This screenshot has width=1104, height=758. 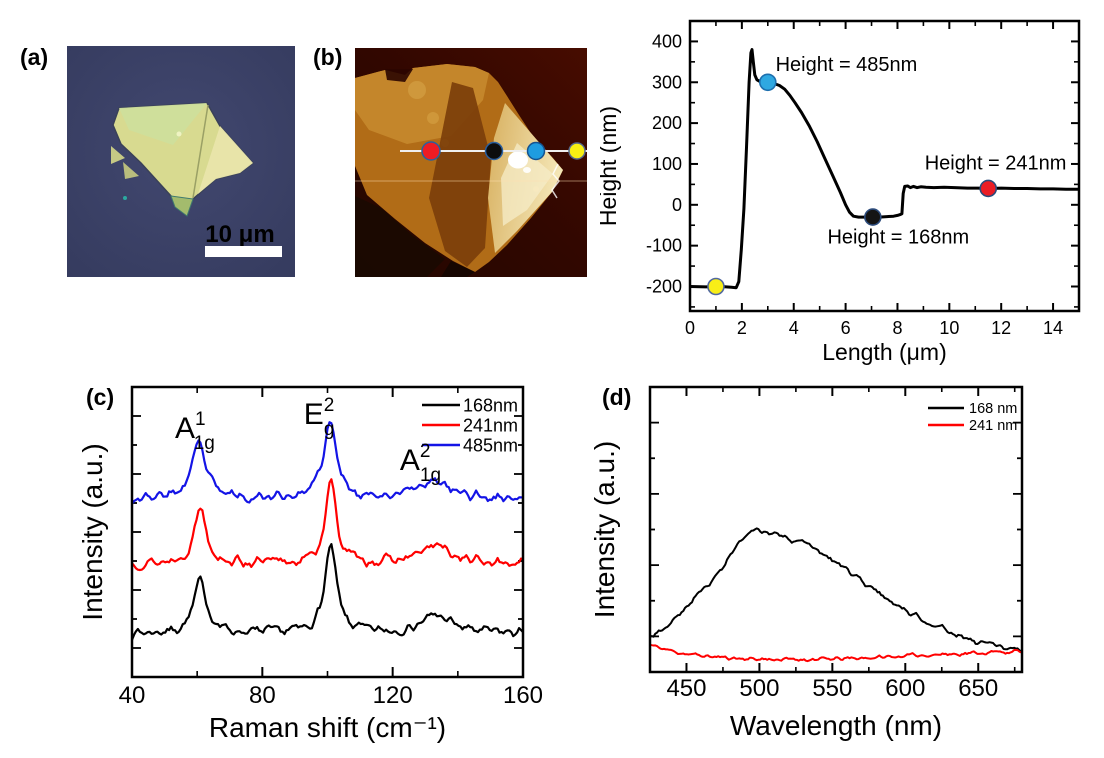 What do you see at coordinates (400, 236) in the screenshot?
I see `afm-dark-corner-bottom-left` at bounding box center [400, 236].